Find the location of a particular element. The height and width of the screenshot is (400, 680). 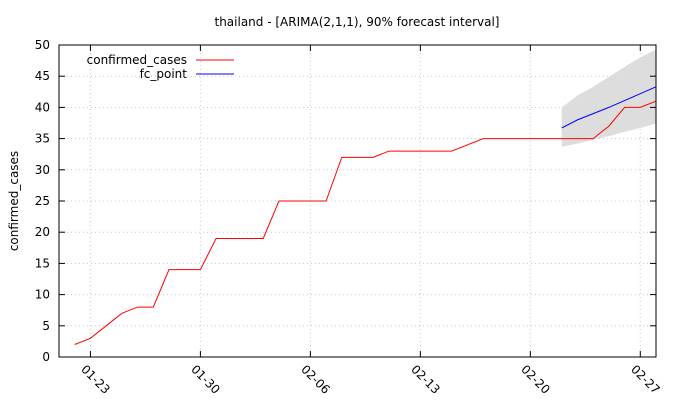

y-tick-label: 10 is located at coordinates (42, 295).